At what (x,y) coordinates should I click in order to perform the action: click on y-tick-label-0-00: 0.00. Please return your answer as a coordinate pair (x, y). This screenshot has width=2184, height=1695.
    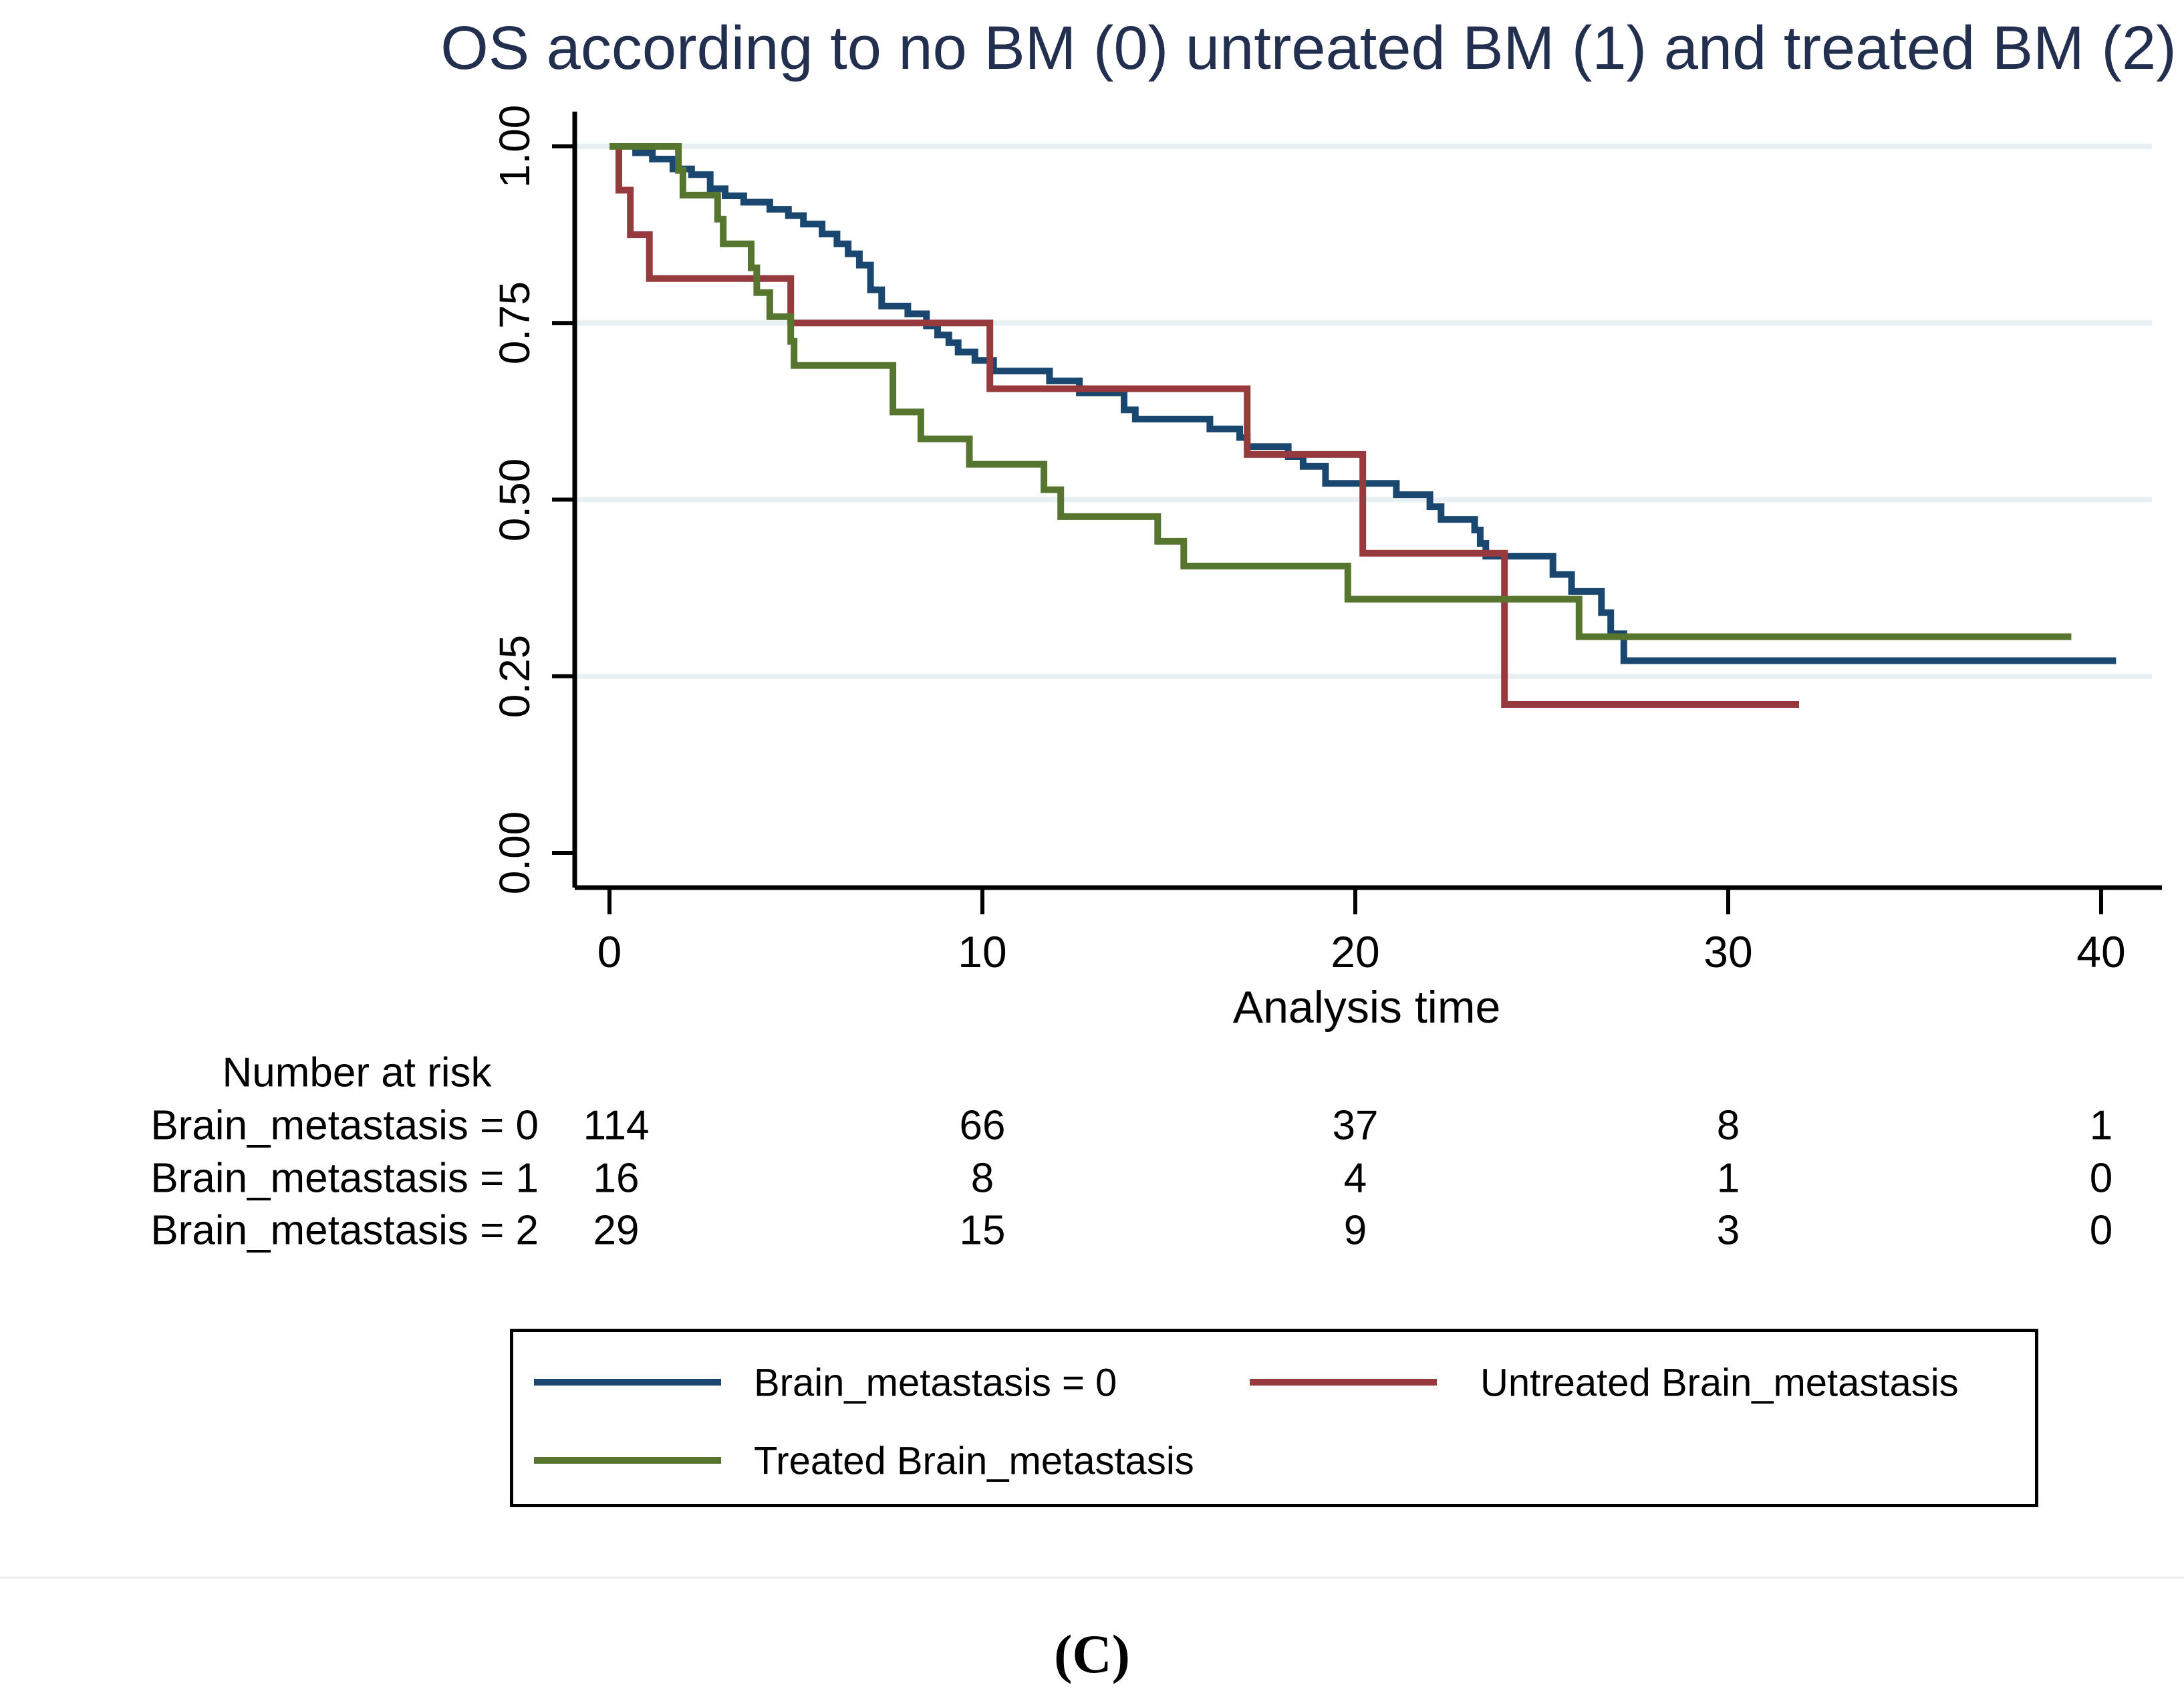
    Looking at the image, I should click on (515, 853).